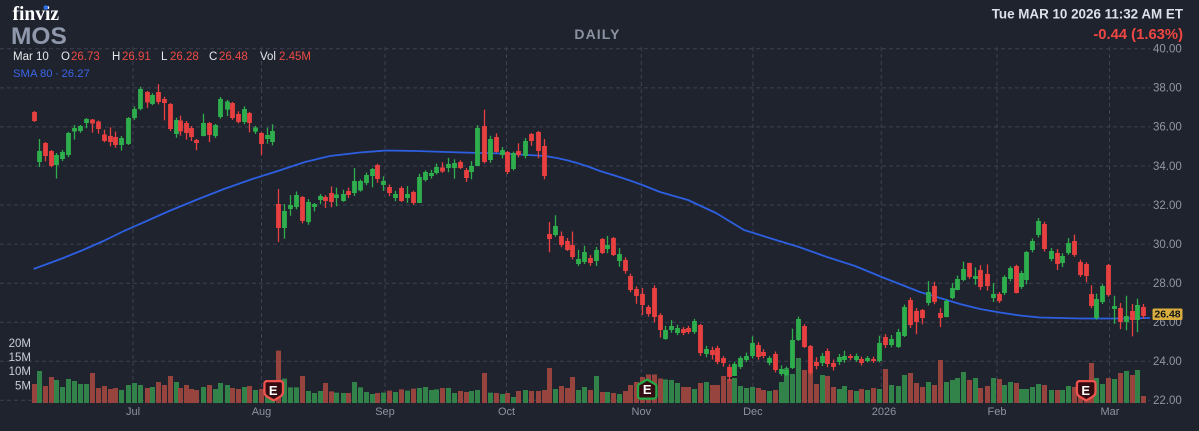 This screenshot has width=1199, height=431. What do you see at coordinates (506, 412) in the screenshot?
I see `svg-text: Oct` at bounding box center [506, 412].